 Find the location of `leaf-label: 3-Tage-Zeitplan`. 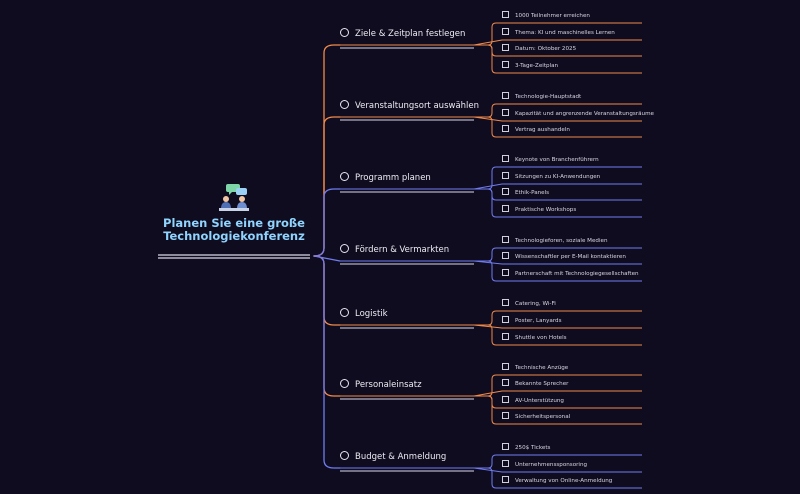

leaf-label: 3-Tage-Zeitplan is located at coordinates (537, 66).